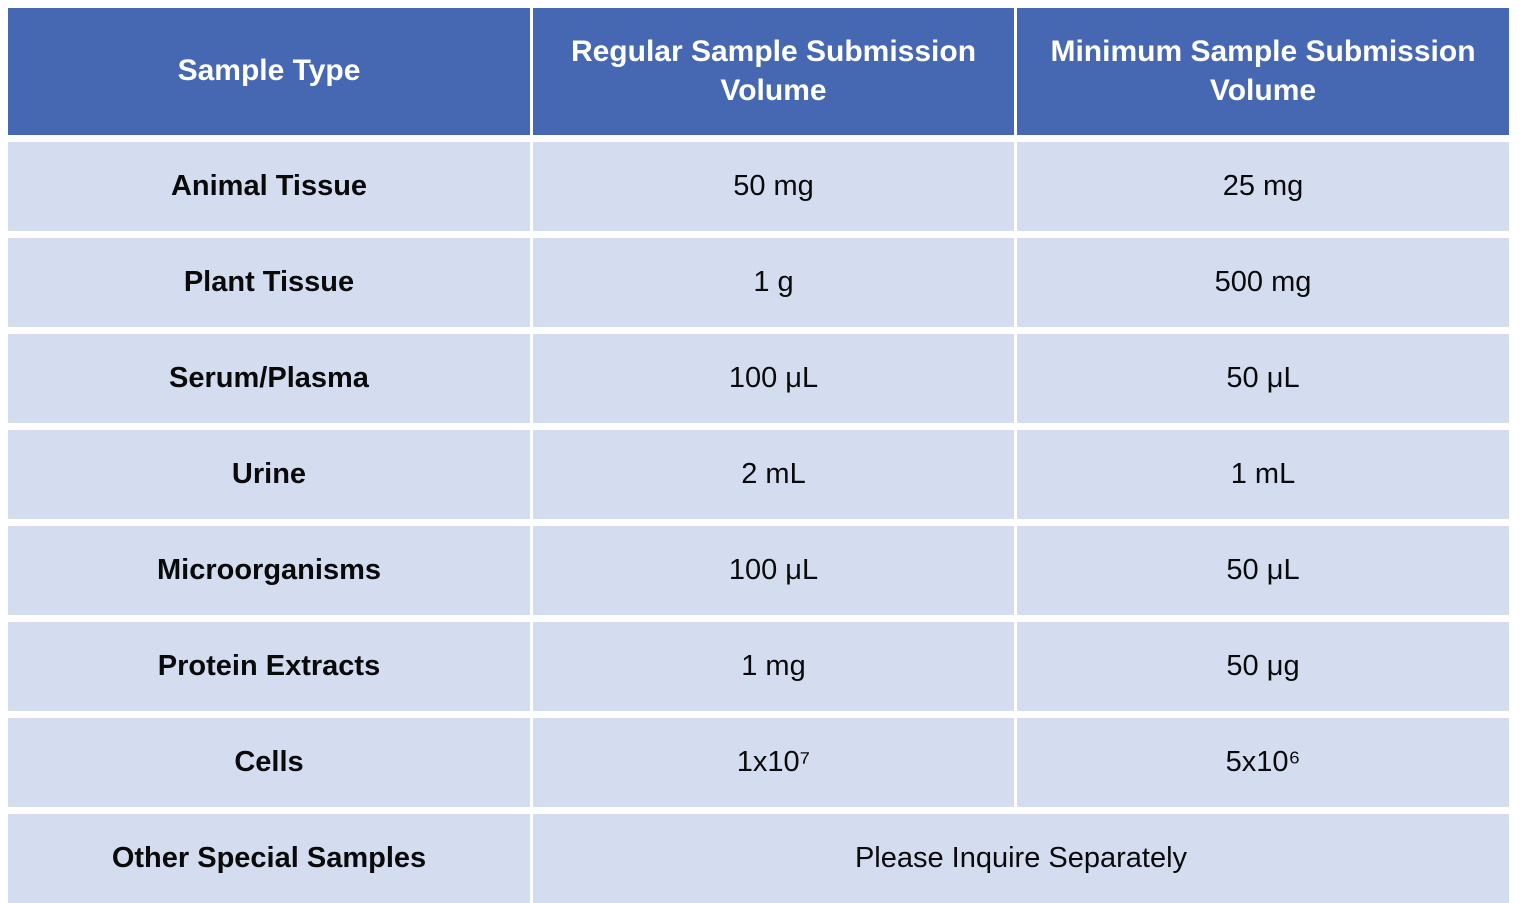 The height and width of the screenshot is (903, 1526). I want to click on column-header-regular-volume: Regular Sample Submission Volume, so click(773, 71).